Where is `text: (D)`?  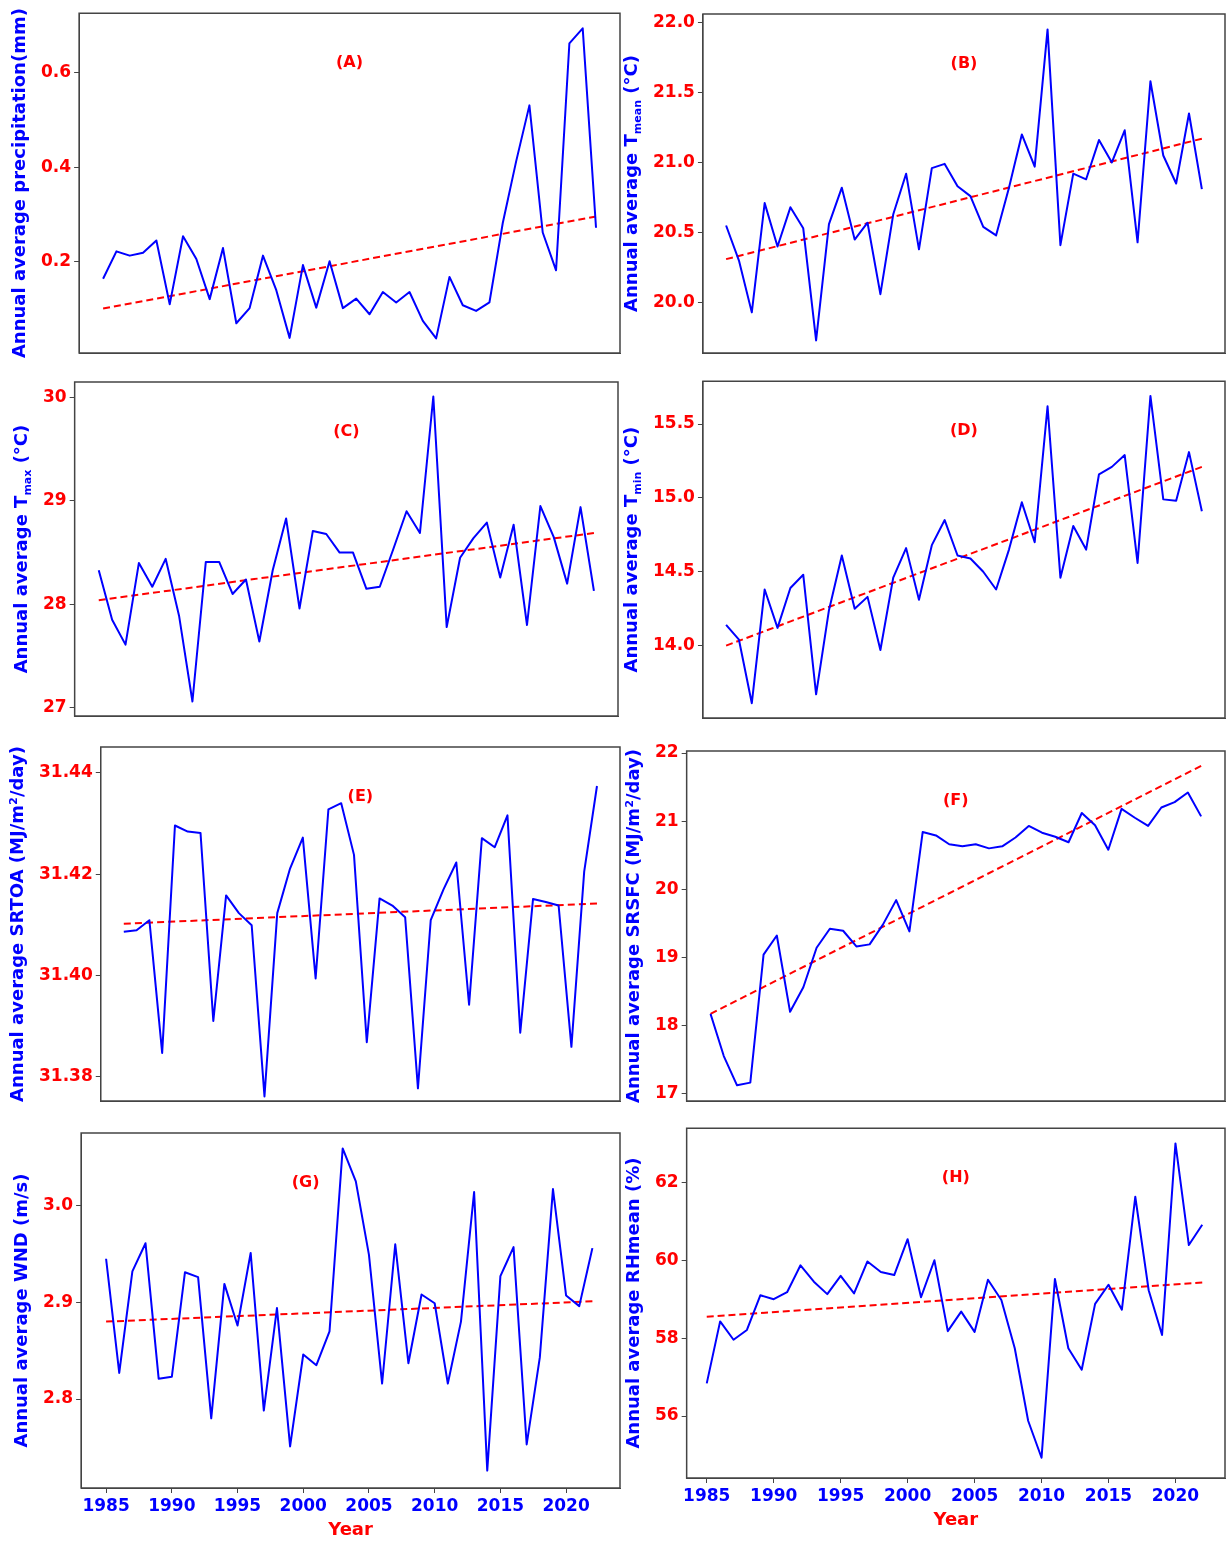 text: (D) is located at coordinates (964, 430).